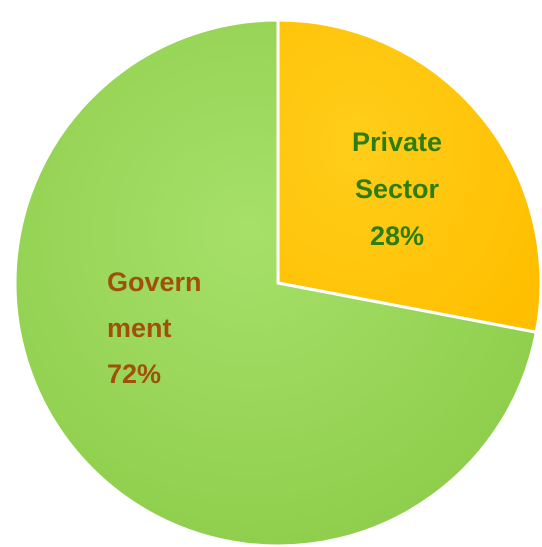 This screenshot has height=547, width=542. I want to click on slice-label-0-line-1: Sector, so click(397, 189).